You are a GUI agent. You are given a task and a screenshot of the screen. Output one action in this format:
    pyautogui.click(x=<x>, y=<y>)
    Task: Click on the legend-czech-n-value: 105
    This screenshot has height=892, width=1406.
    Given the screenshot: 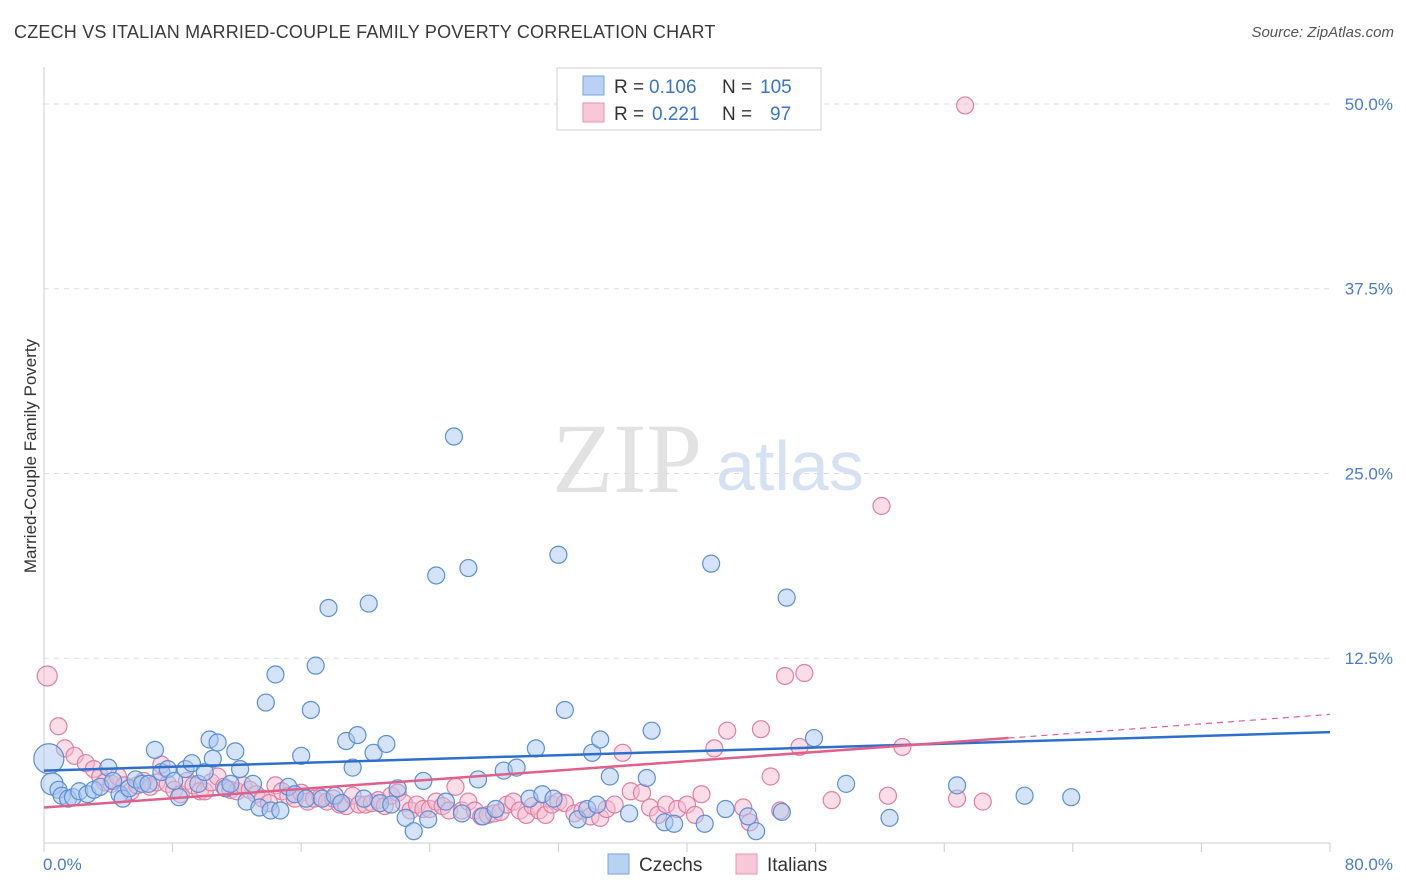 What is the action you would take?
    pyautogui.click(x=776, y=87)
    